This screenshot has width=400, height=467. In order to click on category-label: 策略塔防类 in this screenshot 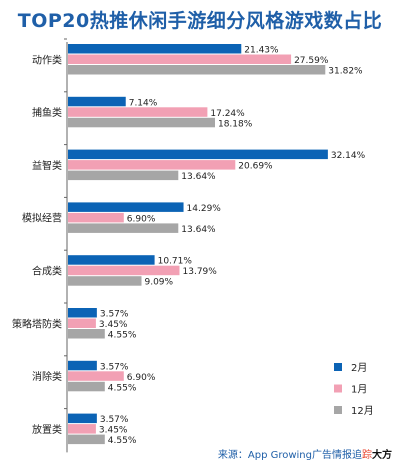, I will do `click(37, 323)`.